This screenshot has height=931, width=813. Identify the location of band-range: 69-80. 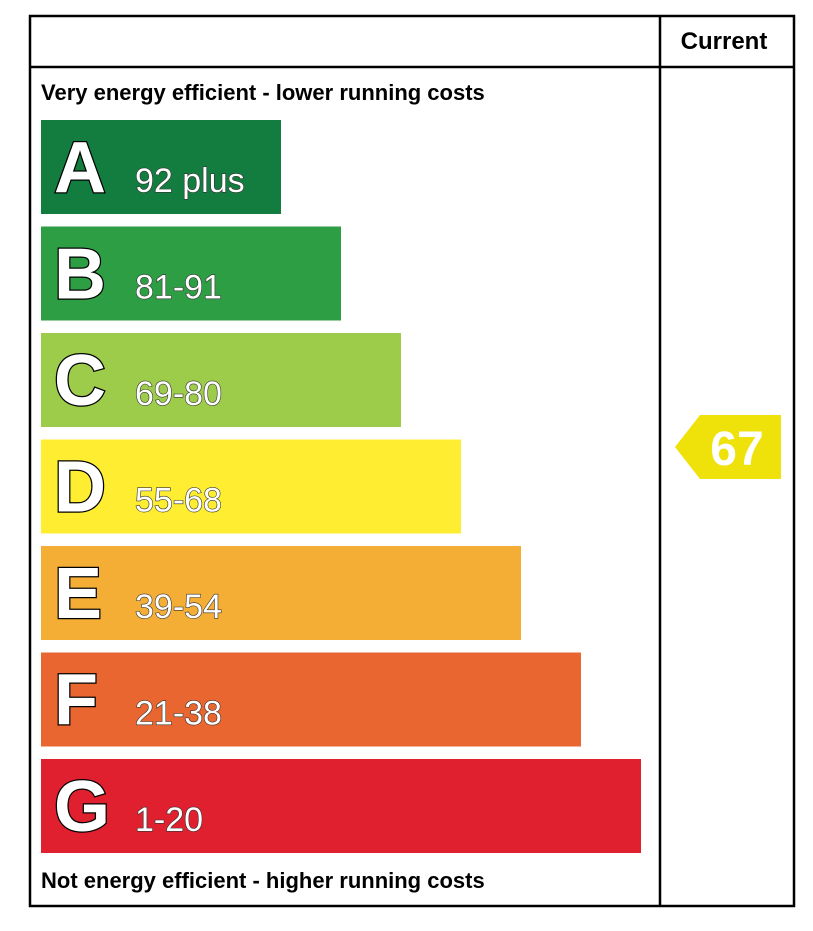
(178, 394).